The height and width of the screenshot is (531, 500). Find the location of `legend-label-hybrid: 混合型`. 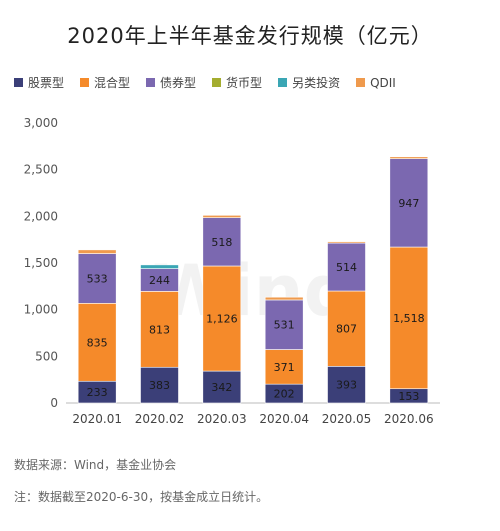

legend-label-hybrid: 混合型 is located at coordinates (112, 83).